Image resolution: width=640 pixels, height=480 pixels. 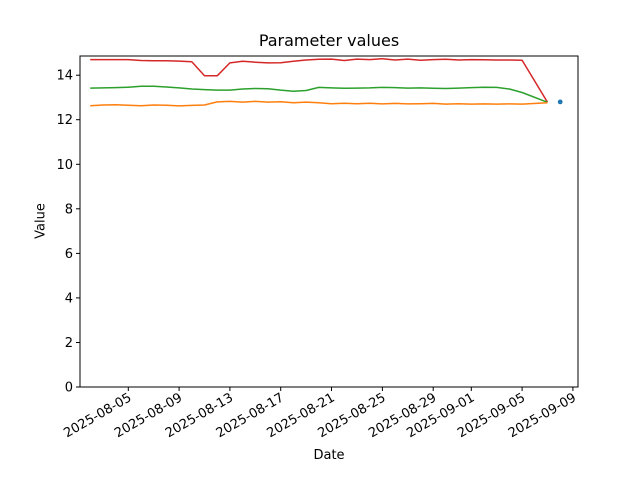 What do you see at coordinates (319, 103) in the screenshot?
I see `line-series-orange` at bounding box center [319, 103].